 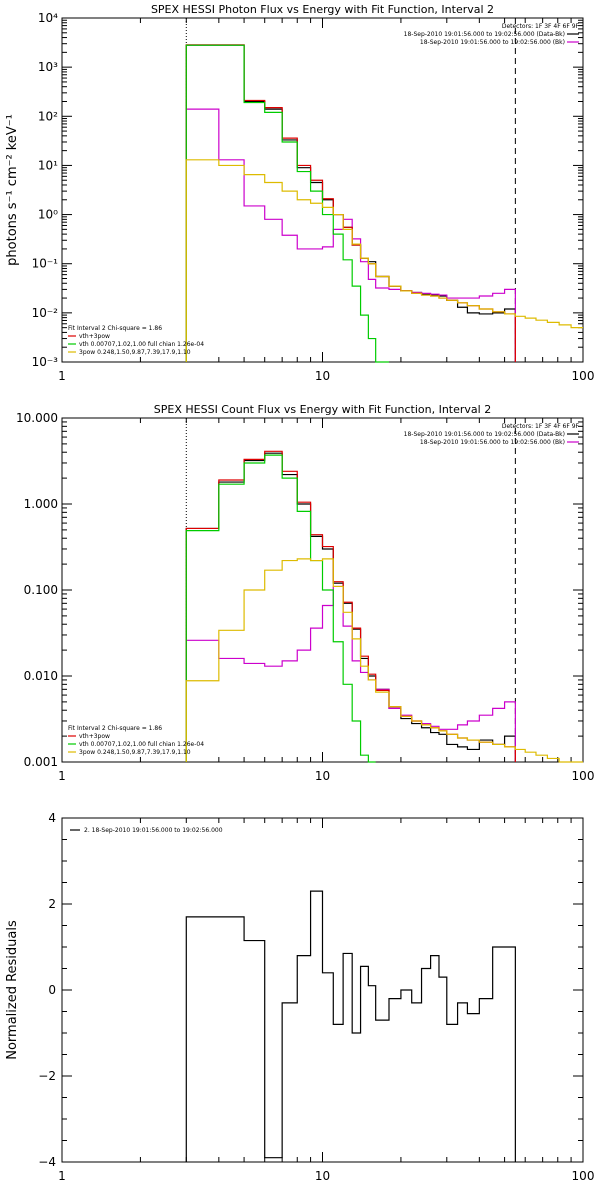 What do you see at coordinates (45, 362) in the screenshot?
I see `y-tick-label: 10⁻³` at bounding box center [45, 362].